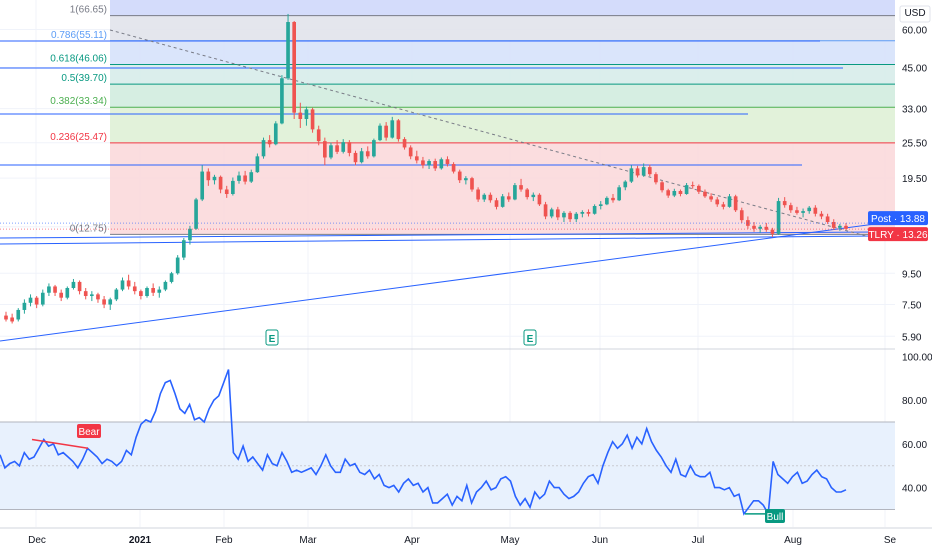 The width and height of the screenshot is (932, 555). Describe the element at coordinates (89, 431) in the screenshot. I see `bear-label: Bear` at that location.